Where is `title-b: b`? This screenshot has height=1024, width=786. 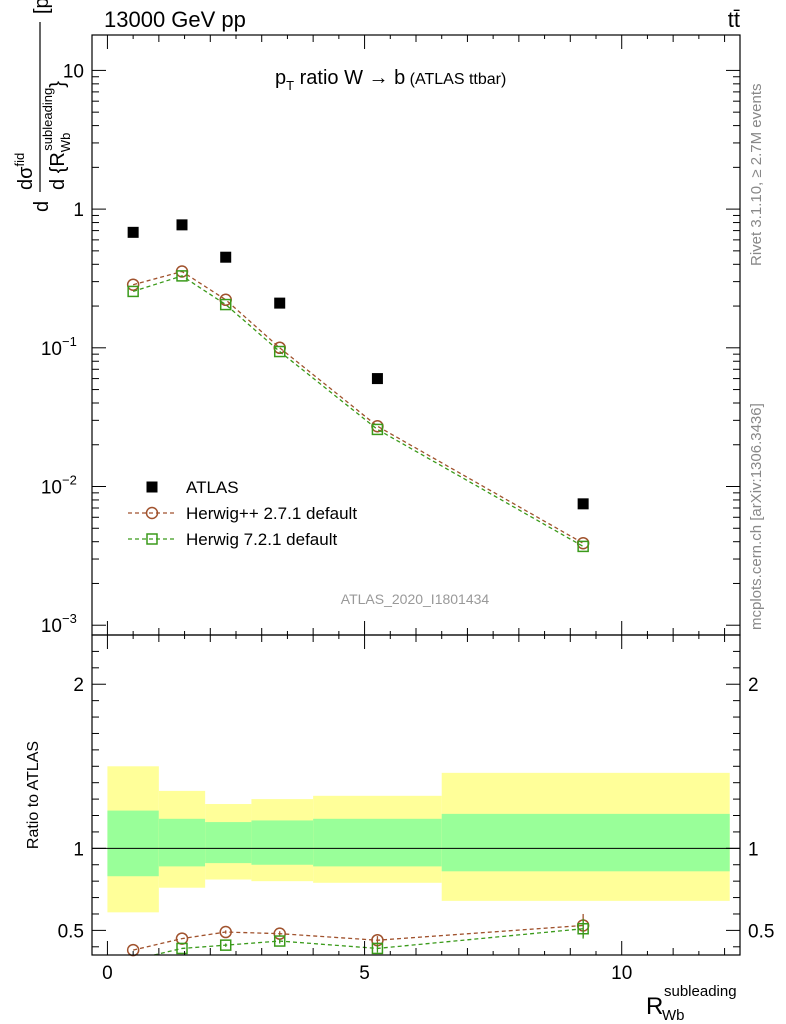 title-b: b is located at coordinates (399, 78).